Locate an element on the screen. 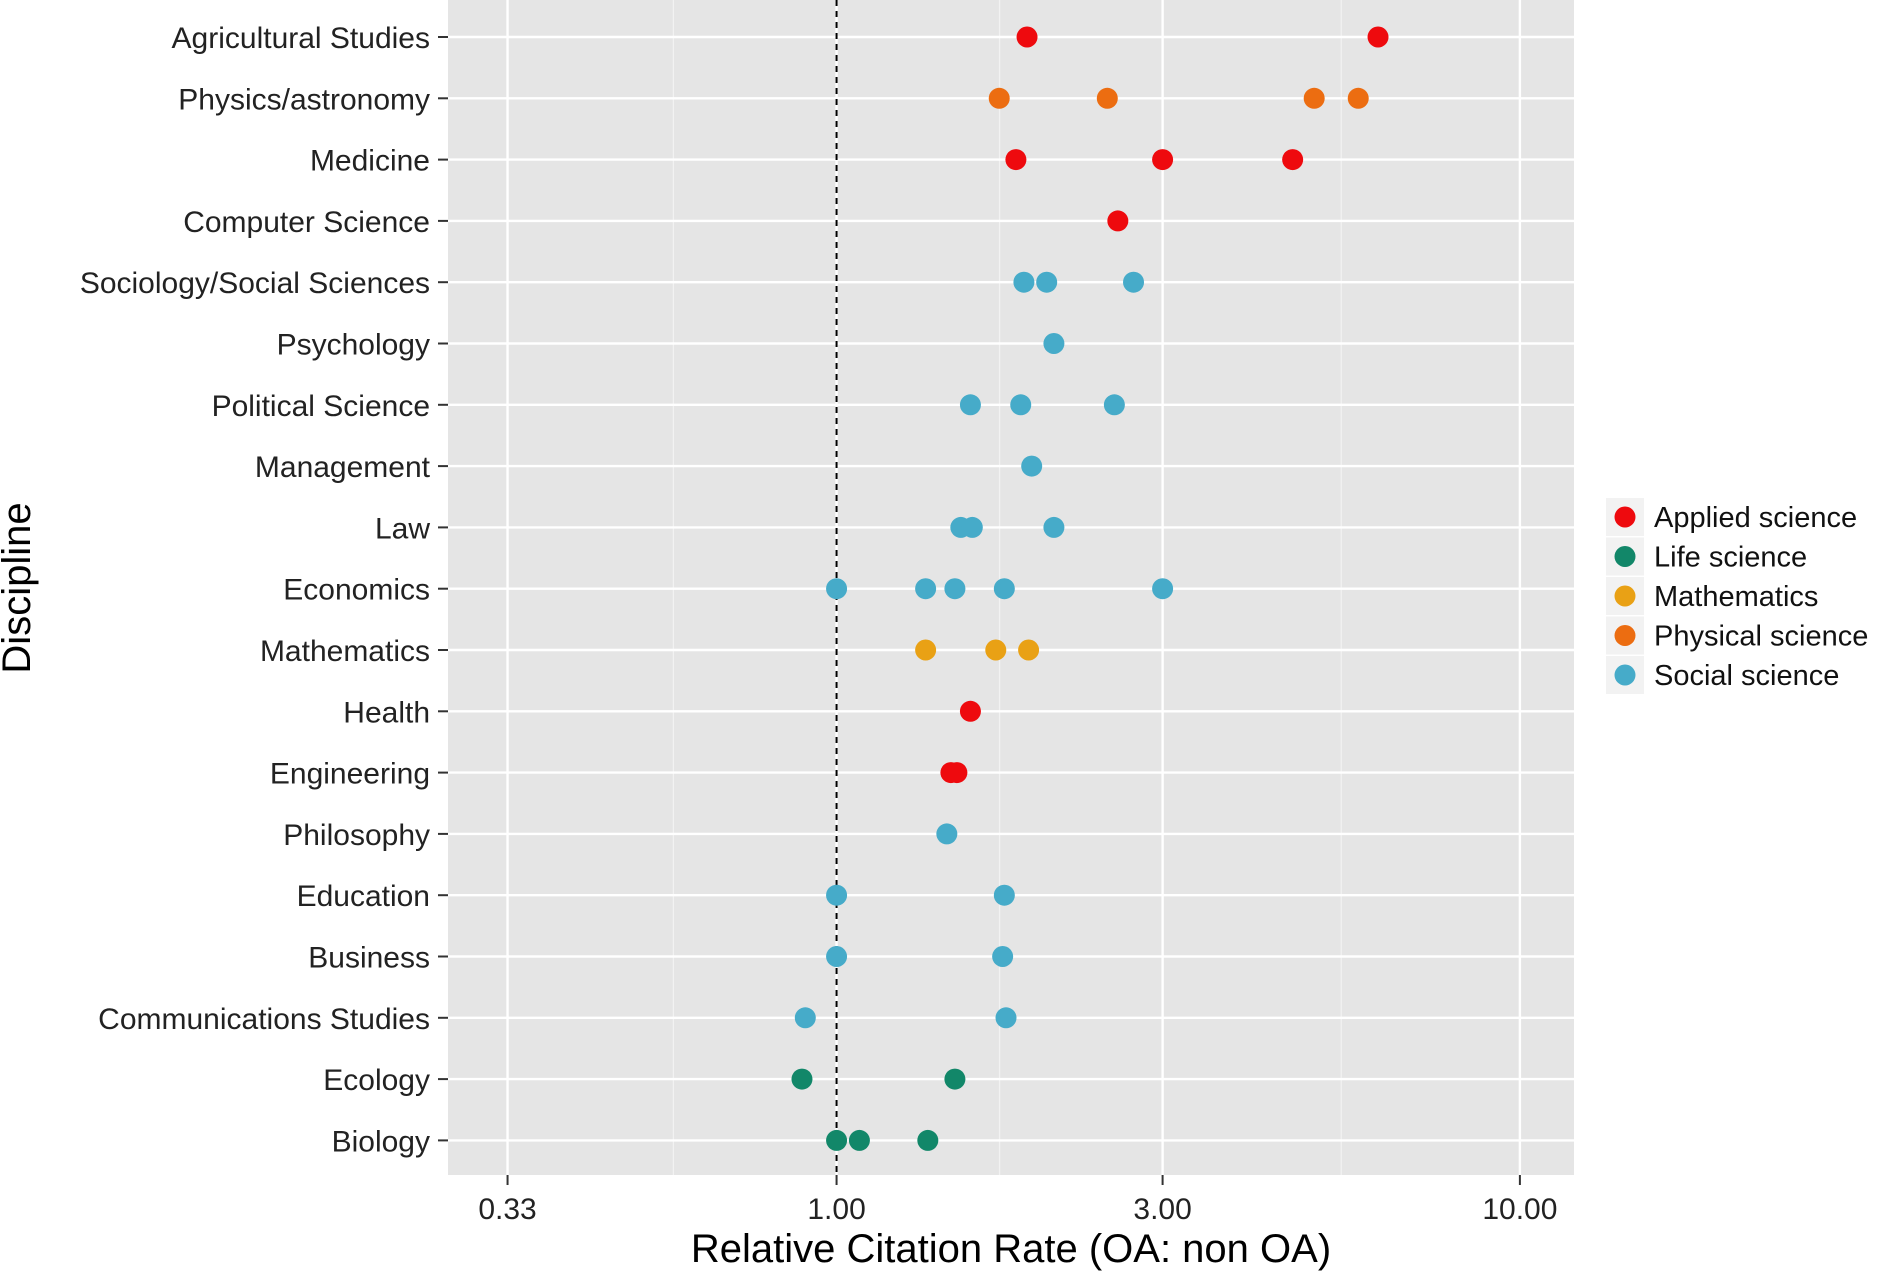 This screenshot has width=1890, height=1278. legend-label-applied-science: Applied science is located at coordinates (1755, 518).